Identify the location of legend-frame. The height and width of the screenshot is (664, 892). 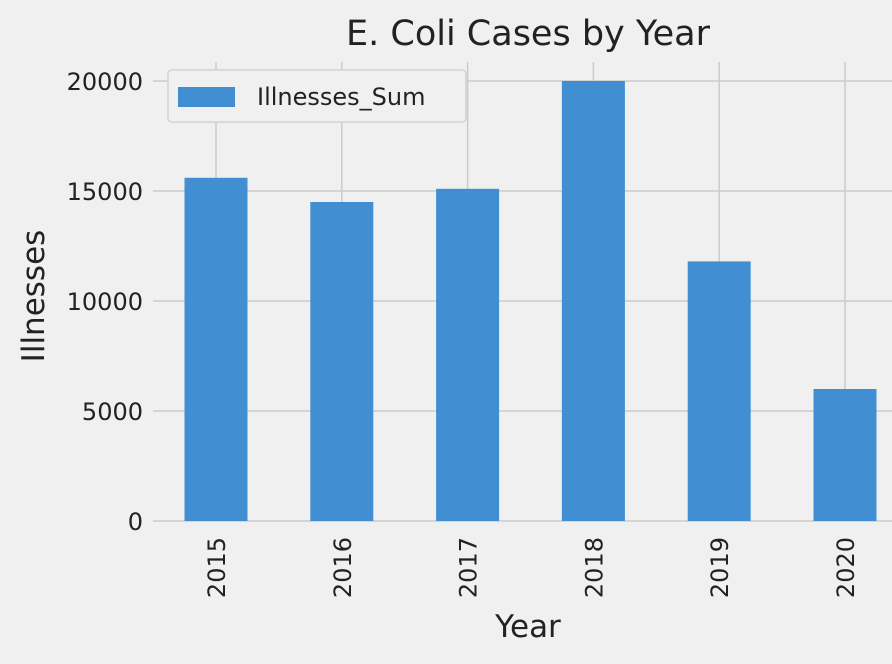
(317, 96).